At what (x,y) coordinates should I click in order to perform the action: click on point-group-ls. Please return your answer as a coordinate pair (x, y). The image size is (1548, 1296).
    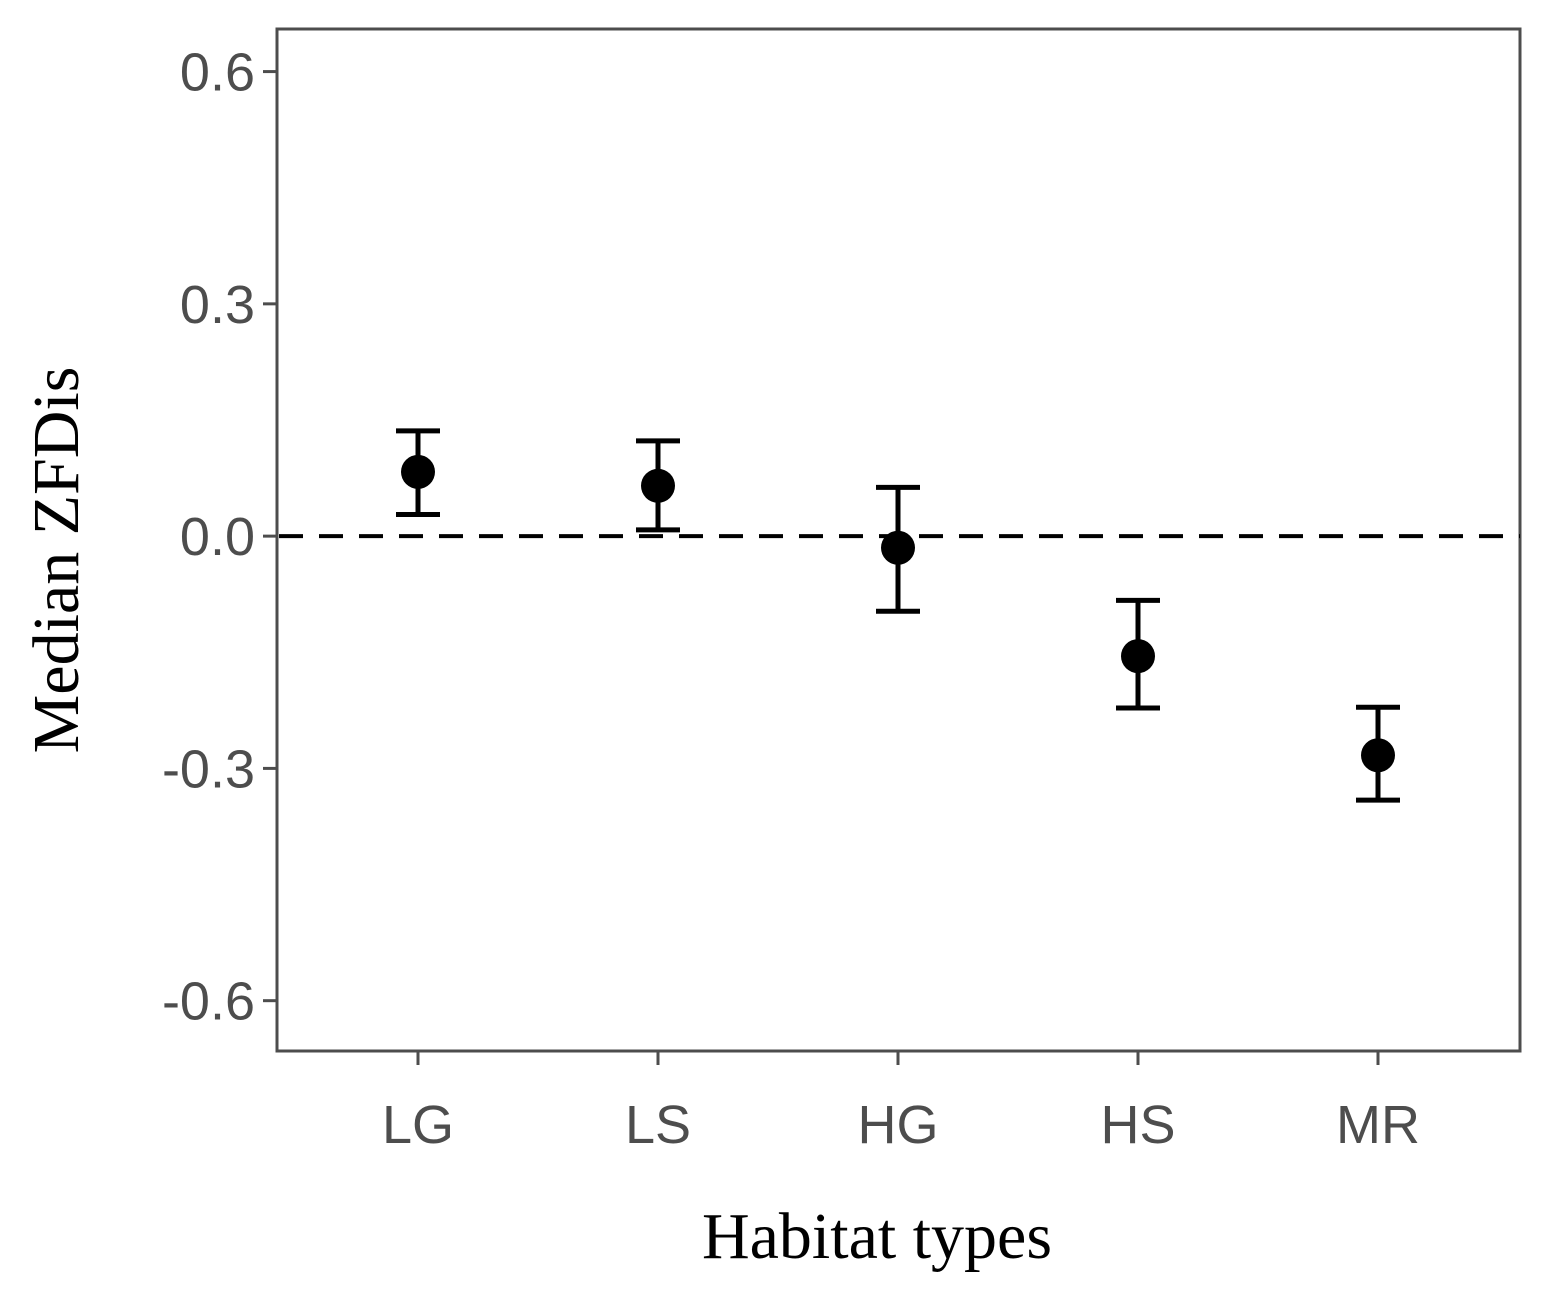
    Looking at the image, I should click on (658, 485).